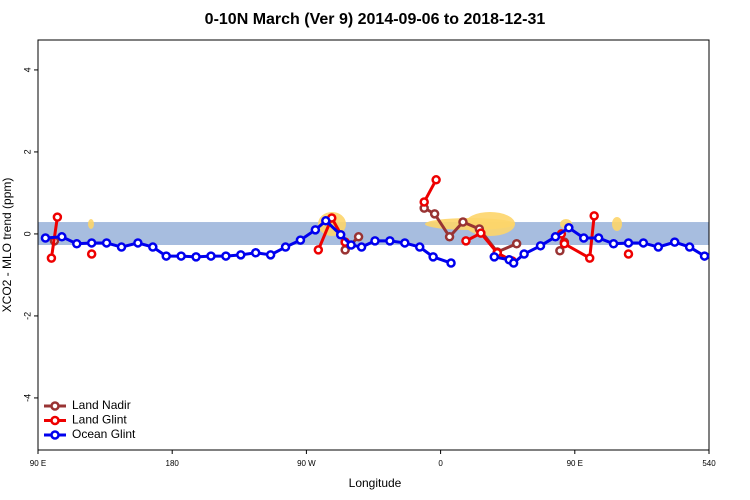 This screenshot has height=500, width=750. Describe the element at coordinates (27, 151) in the screenshot. I see `y-tick-label: 2` at that location.